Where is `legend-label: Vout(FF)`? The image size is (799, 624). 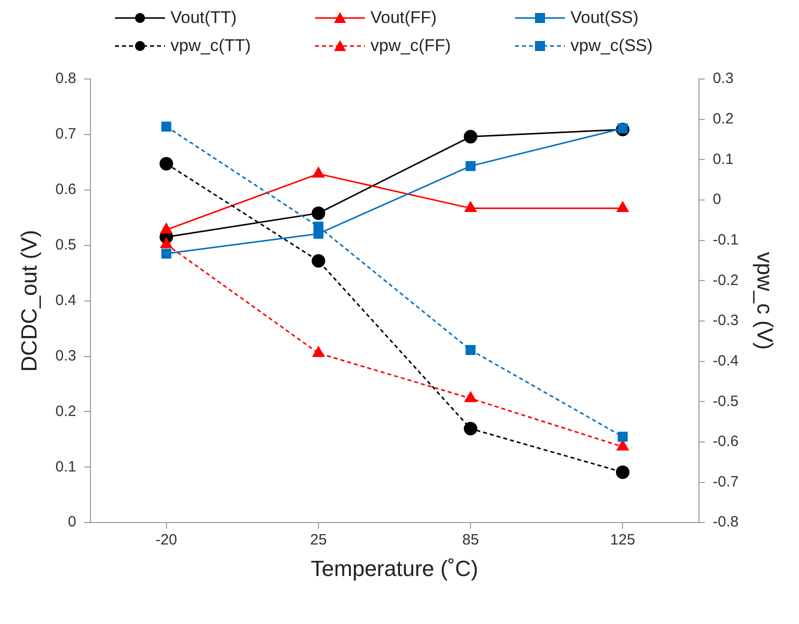
legend-label: Vout(FF) is located at coordinates (403, 18).